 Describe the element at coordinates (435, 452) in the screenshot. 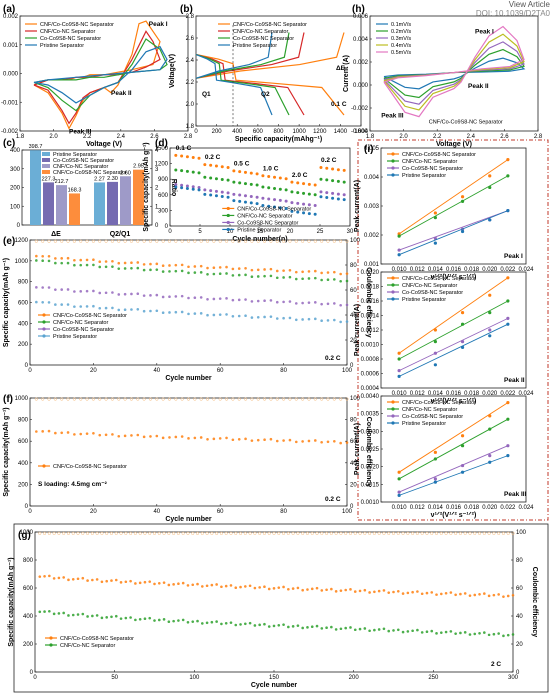

I see `panel-i-3-point` at that location.